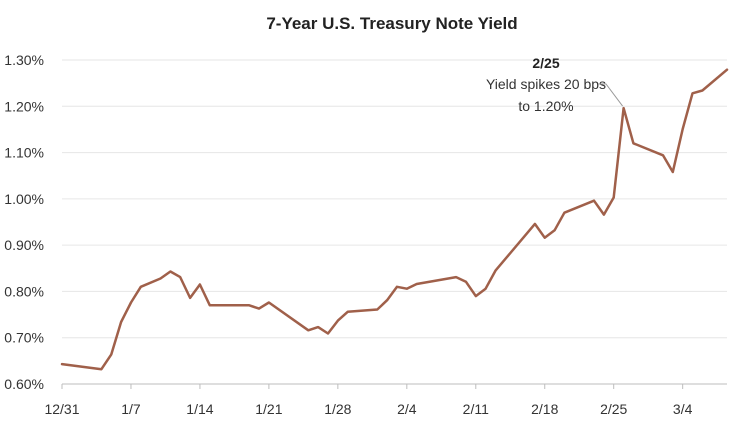  Describe the element at coordinates (24, 291) in the screenshot. I see `y-tick-label: 0.80%` at that location.